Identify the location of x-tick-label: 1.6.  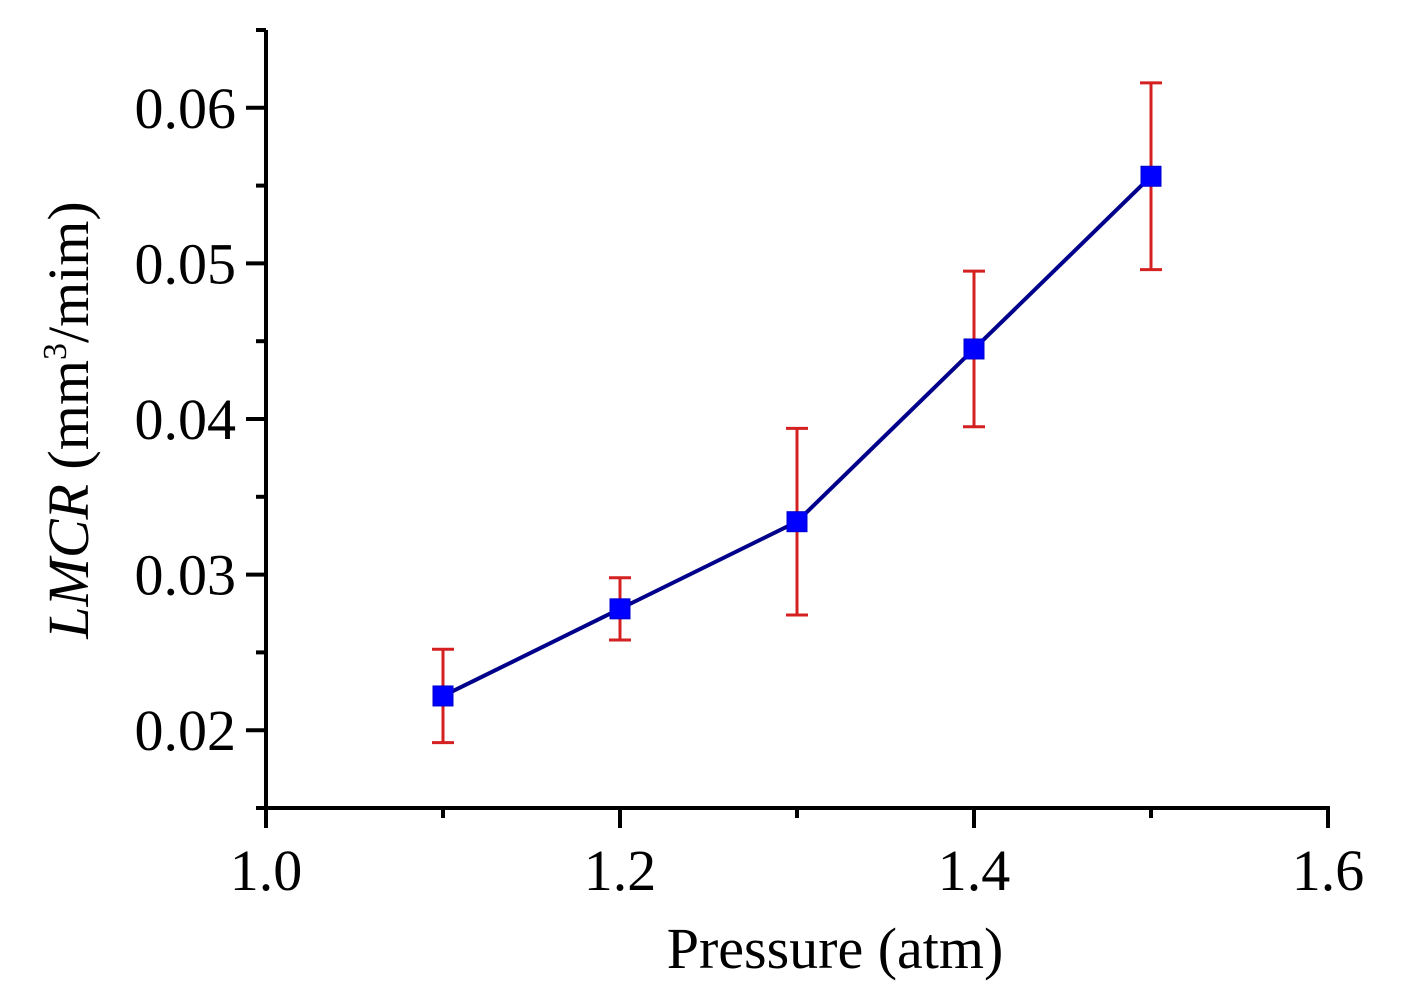
(1328, 870).